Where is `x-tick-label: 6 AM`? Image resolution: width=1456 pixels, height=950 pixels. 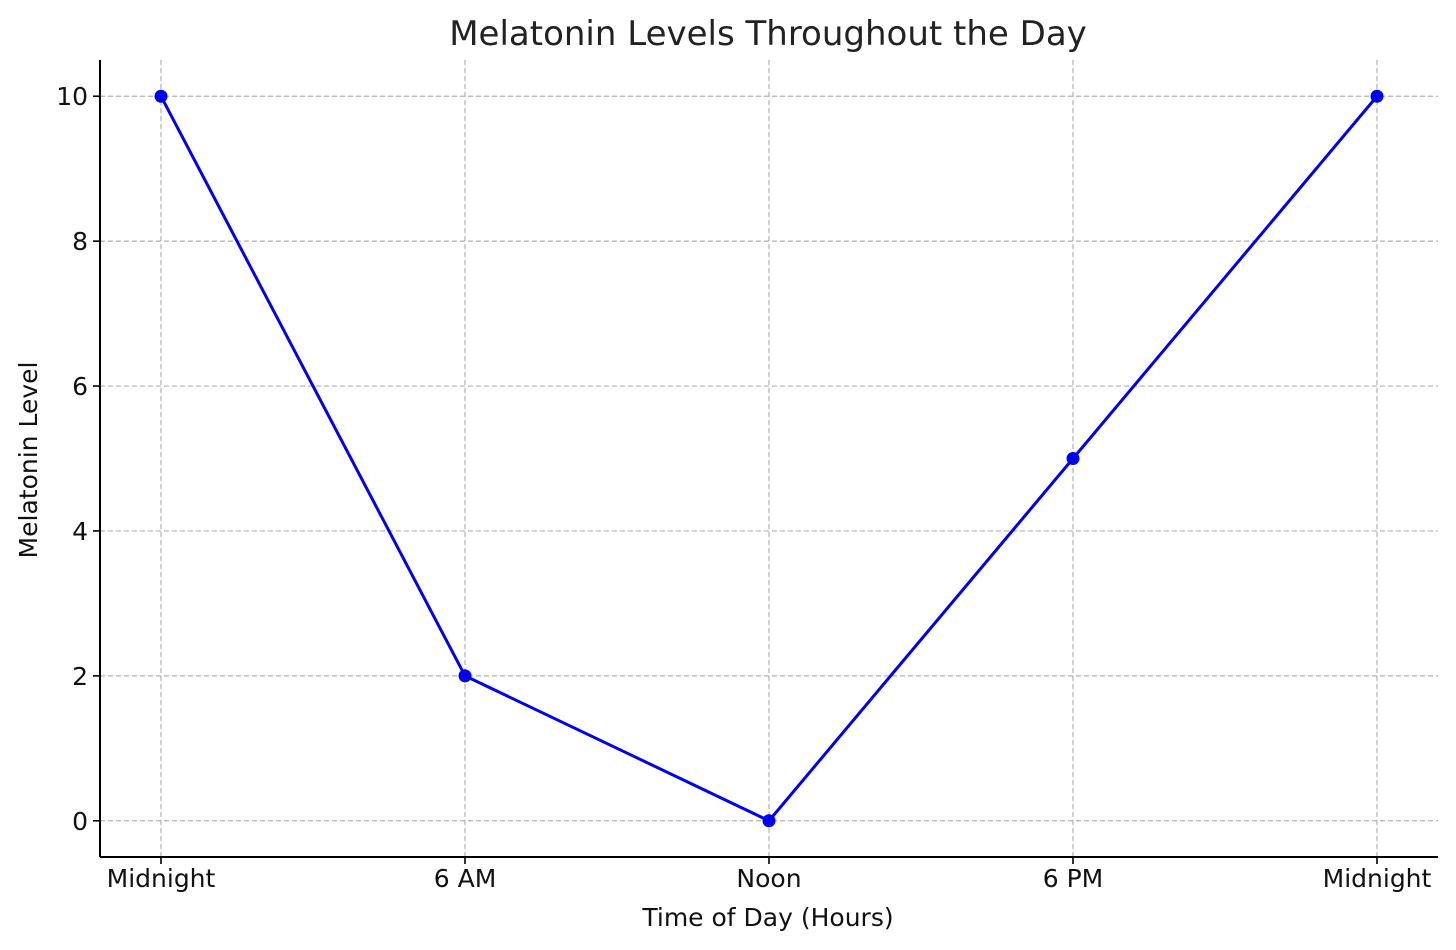 x-tick-label: 6 AM is located at coordinates (465, 878).